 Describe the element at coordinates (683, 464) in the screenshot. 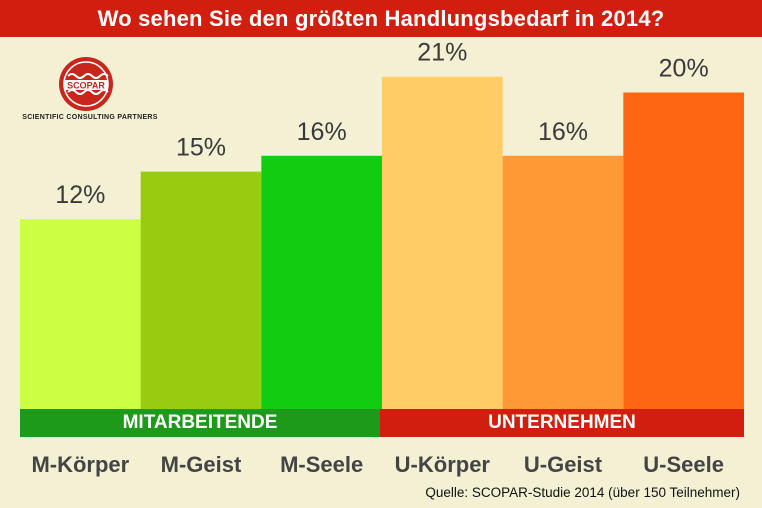

I see `category-label-6: U-Seele` at that location.